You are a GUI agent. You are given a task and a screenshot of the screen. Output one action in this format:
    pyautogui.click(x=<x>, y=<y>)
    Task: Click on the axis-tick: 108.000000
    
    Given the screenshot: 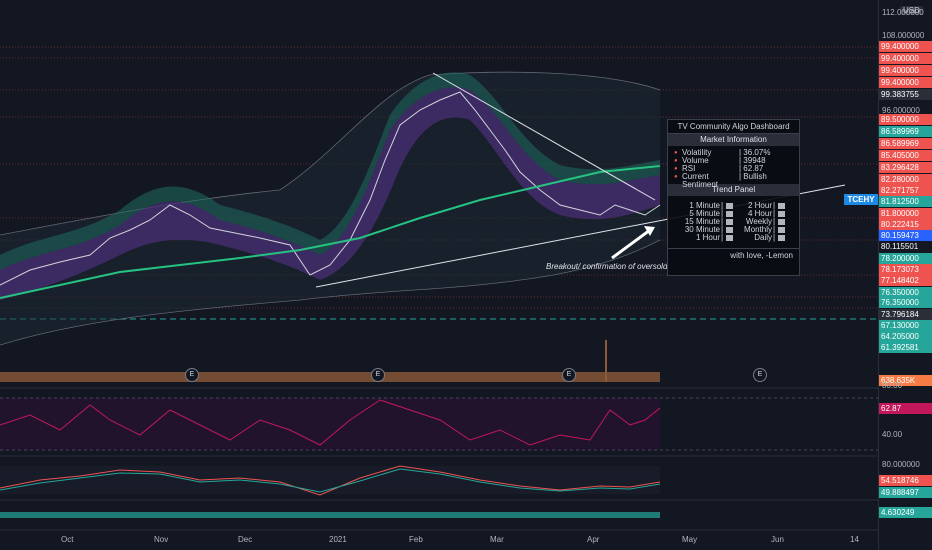 What is the action you would take?
    pyautogui.click(x=903, y=35)
    